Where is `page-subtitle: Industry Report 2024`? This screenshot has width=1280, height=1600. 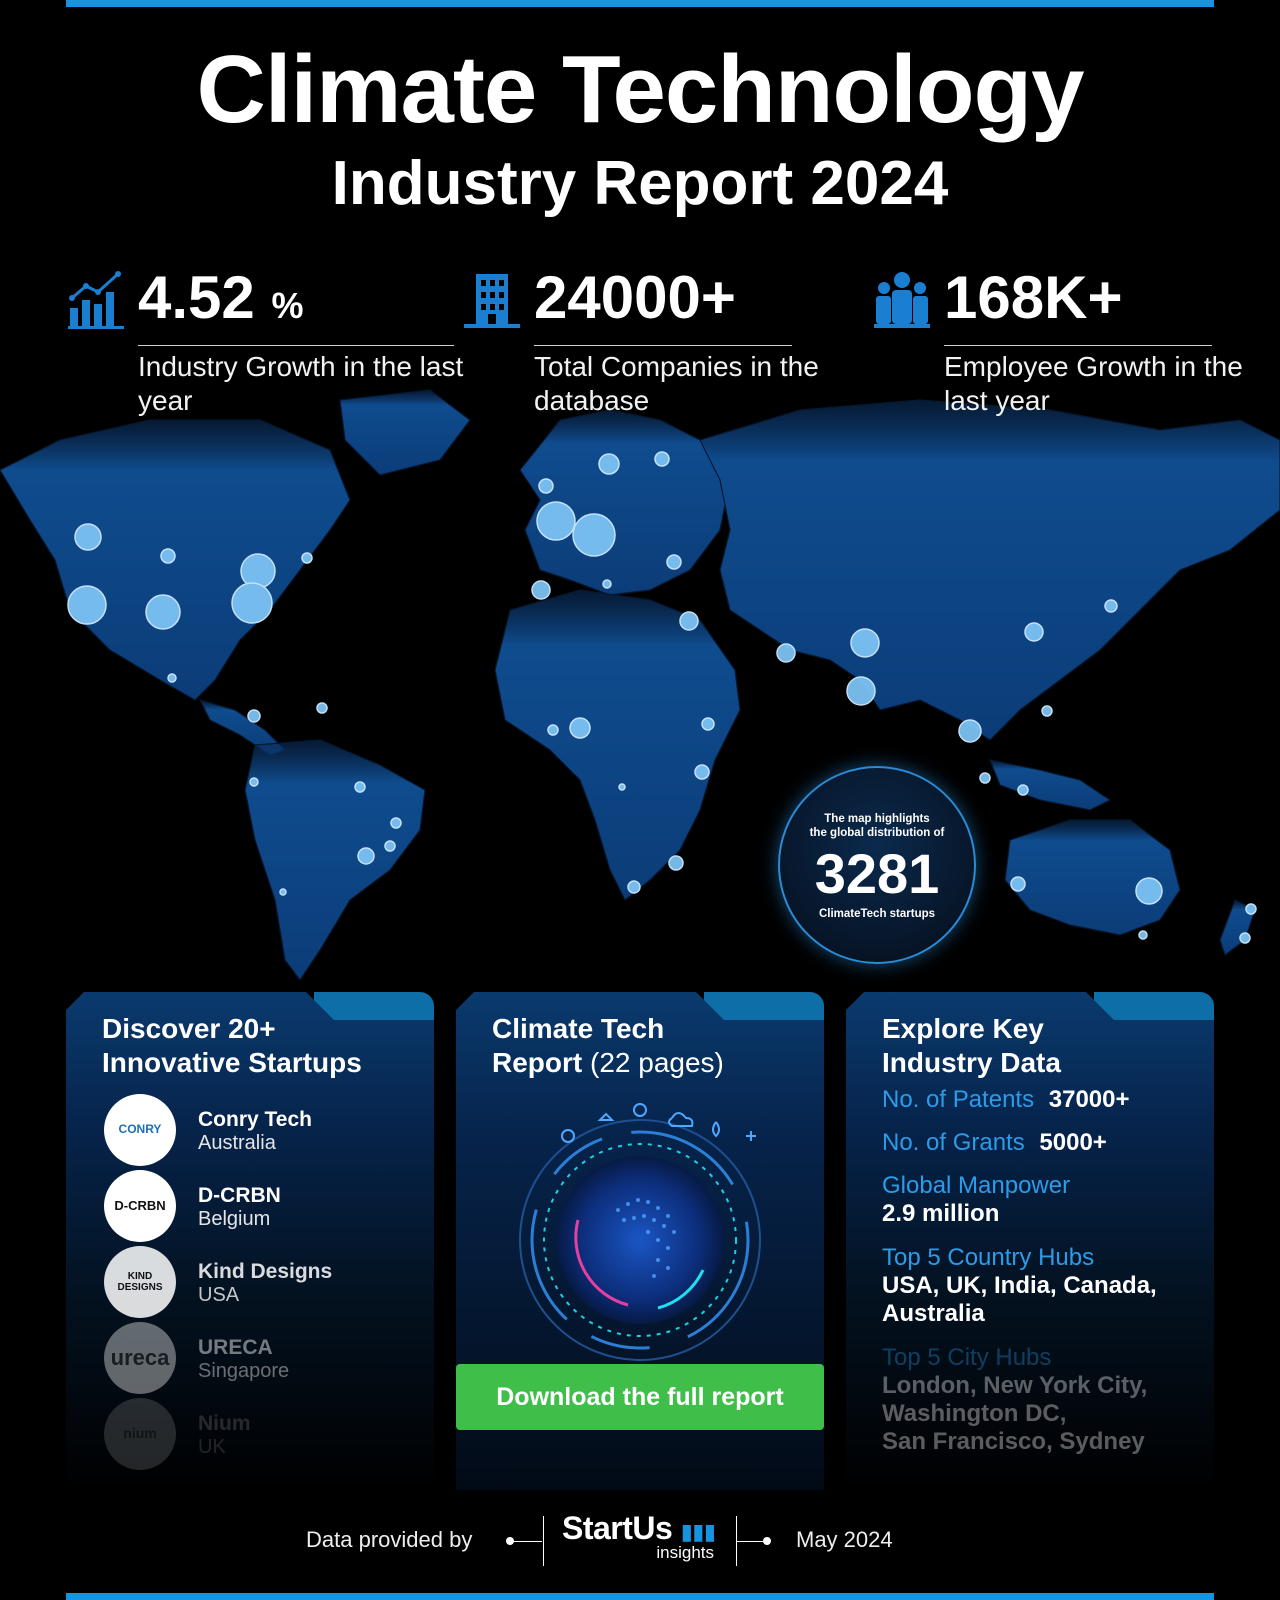
page-subtitle: Industry Report 2024 is located at coordinates (640, 183).